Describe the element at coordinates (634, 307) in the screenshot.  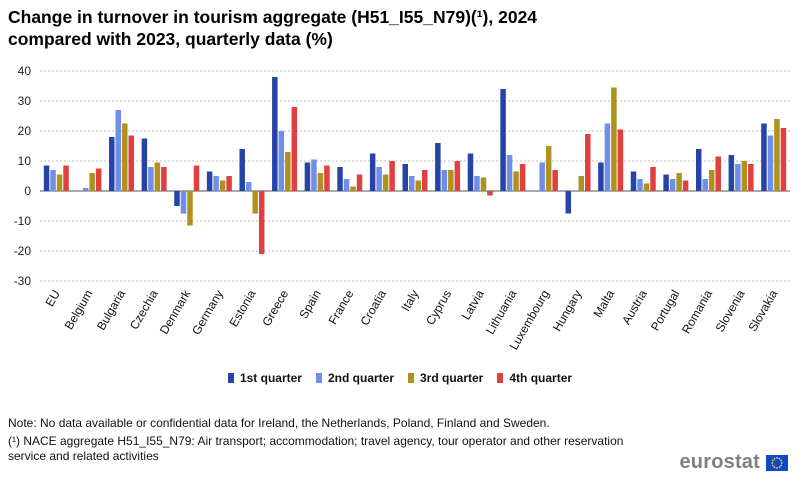
I see `x-tick-label: Austria` at that location.